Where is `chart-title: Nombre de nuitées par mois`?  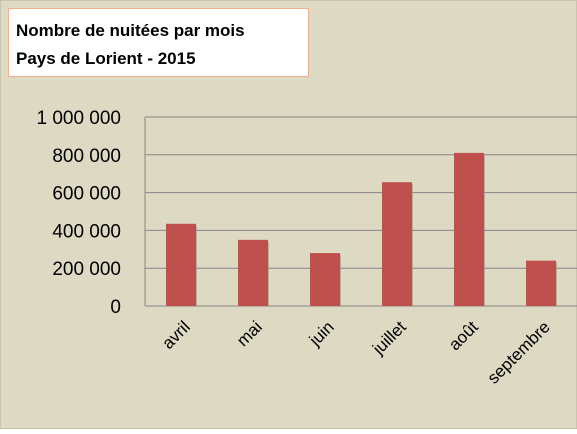 chart-title: Nombre de nuitées par mois is located at coordinates (130, 30).